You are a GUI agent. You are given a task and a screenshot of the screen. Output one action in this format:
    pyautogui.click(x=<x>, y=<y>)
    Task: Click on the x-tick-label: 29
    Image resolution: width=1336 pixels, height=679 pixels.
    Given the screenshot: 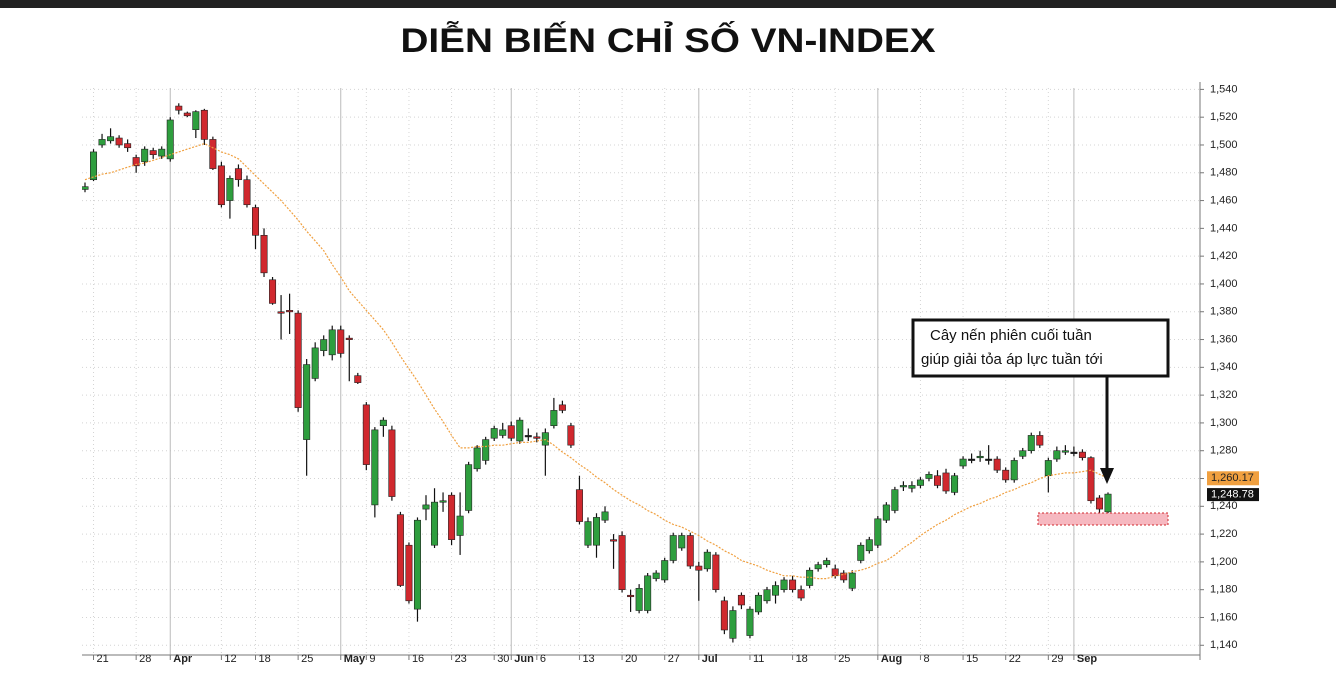 What is the action you would take?
    pyautogui.click(x=1057, y=659)
    